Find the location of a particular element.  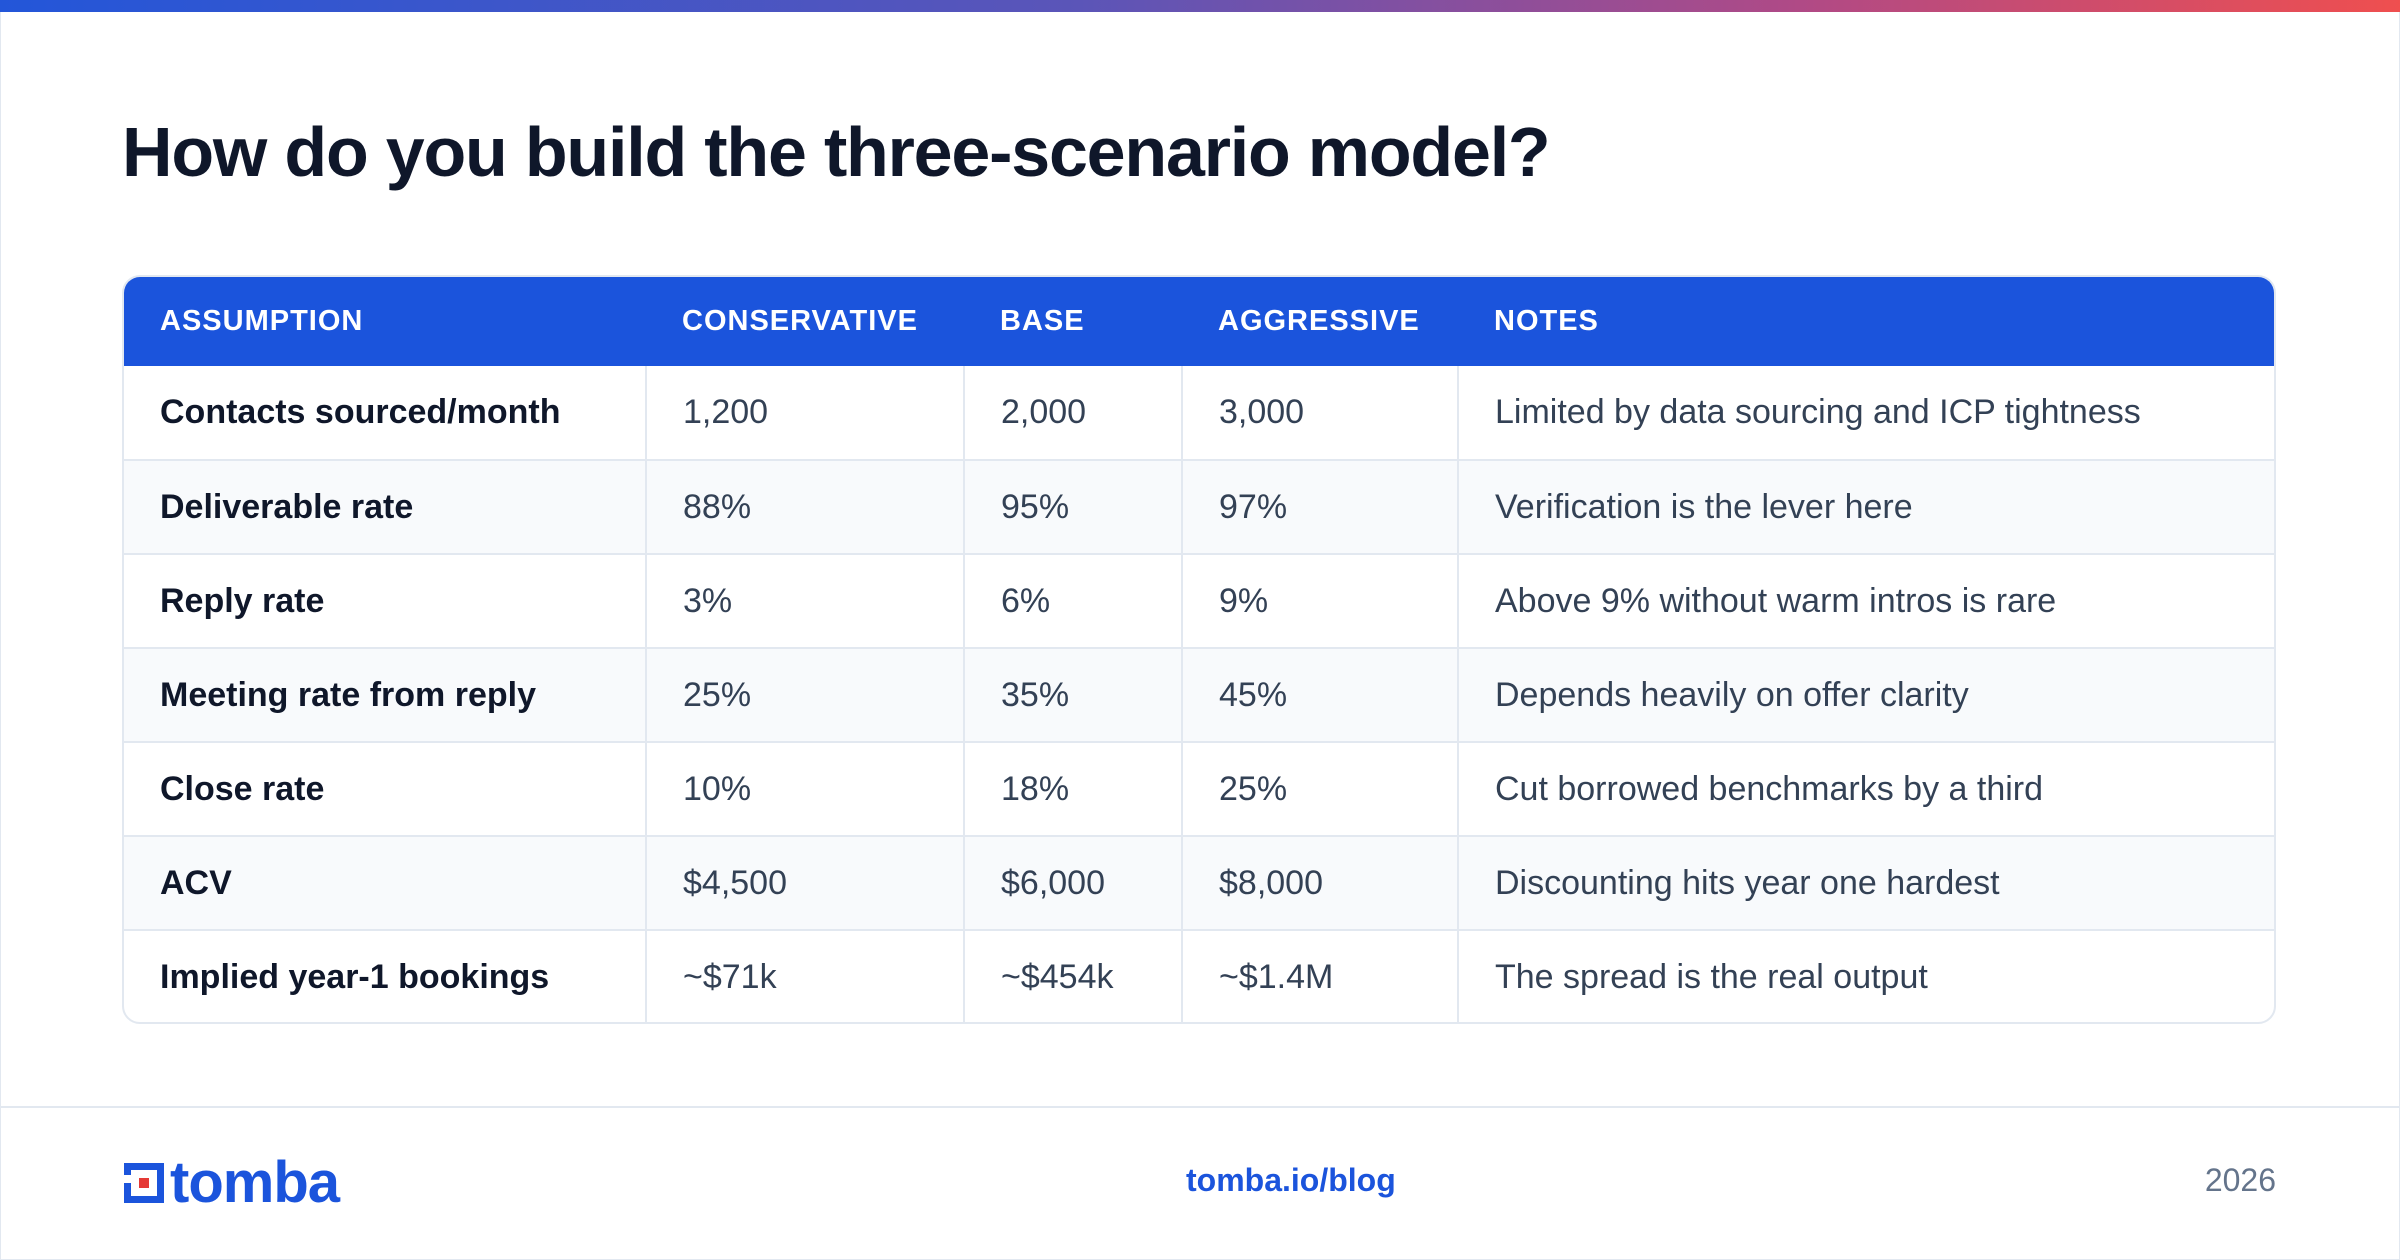

aggressive-value: 9% is located at coordinates (1319, 600).